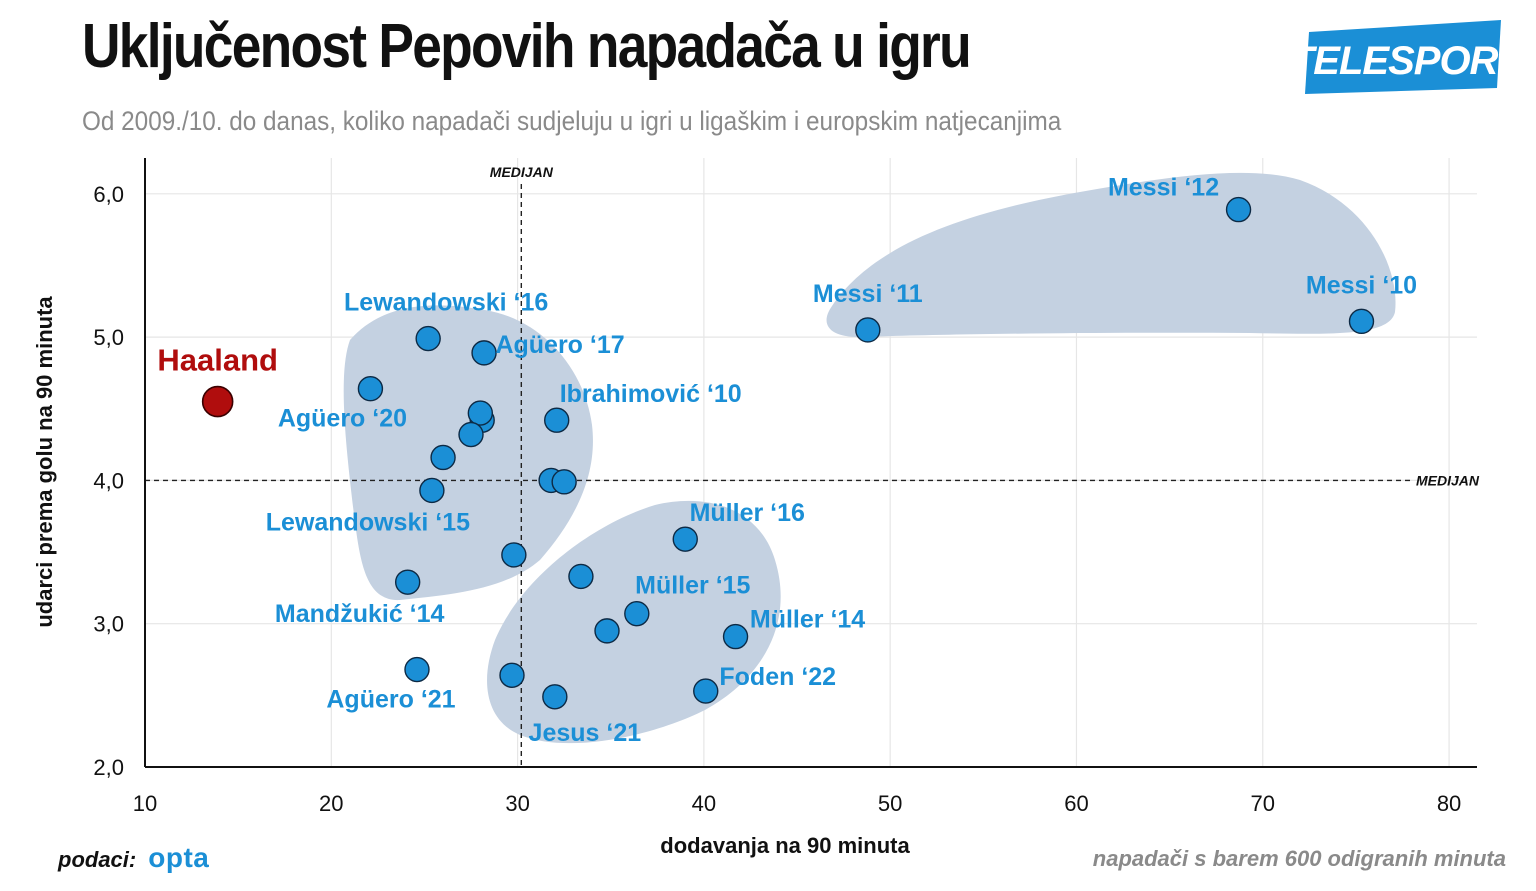 This screenshot has height=891, width=1536. What do you see at coordinates (890, 803) in the screenshot?
I see `x-tick-label: 50` at bounding box center [890, 803].